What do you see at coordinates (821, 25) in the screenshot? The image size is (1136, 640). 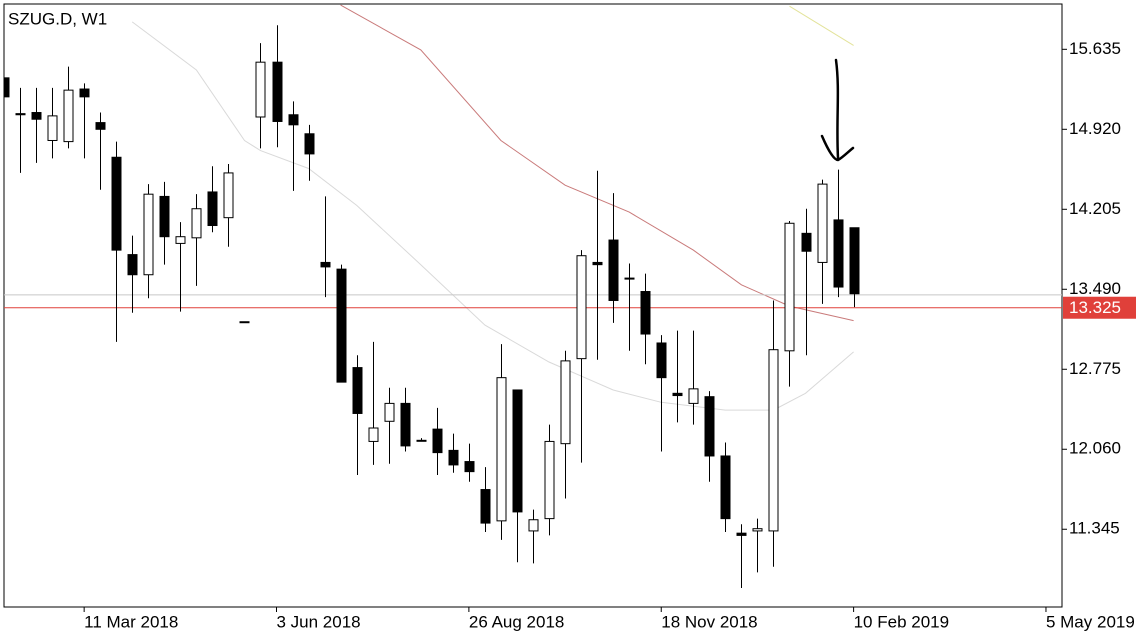 I see `moving-average-line` at bounding box center [821, 25].